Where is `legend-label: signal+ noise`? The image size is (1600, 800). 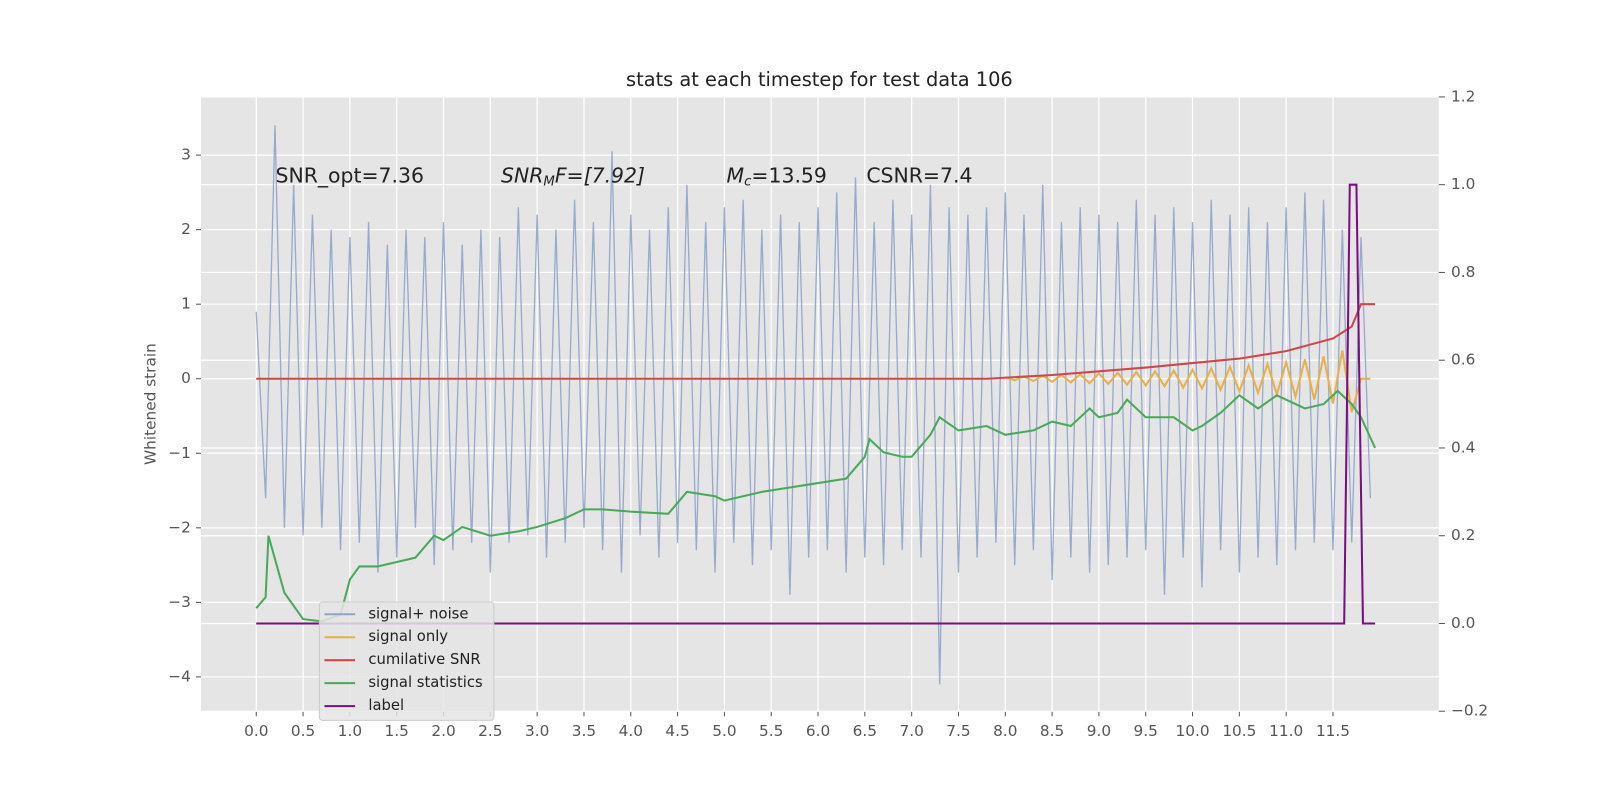
legend-label: signal+ noise is located at coordinates (418, 613).